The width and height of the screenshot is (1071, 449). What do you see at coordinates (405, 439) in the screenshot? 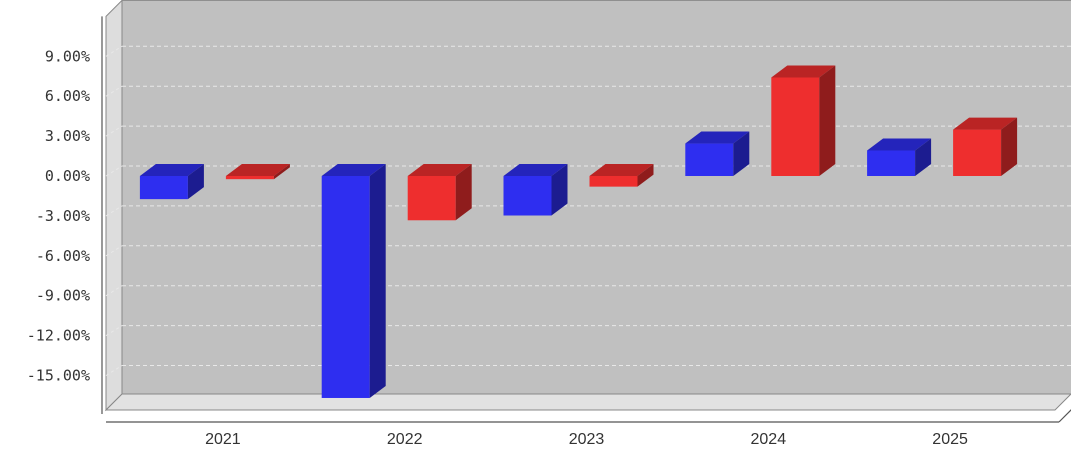
I see `x-tick-label: 2022` at bounding box center [405, 439].